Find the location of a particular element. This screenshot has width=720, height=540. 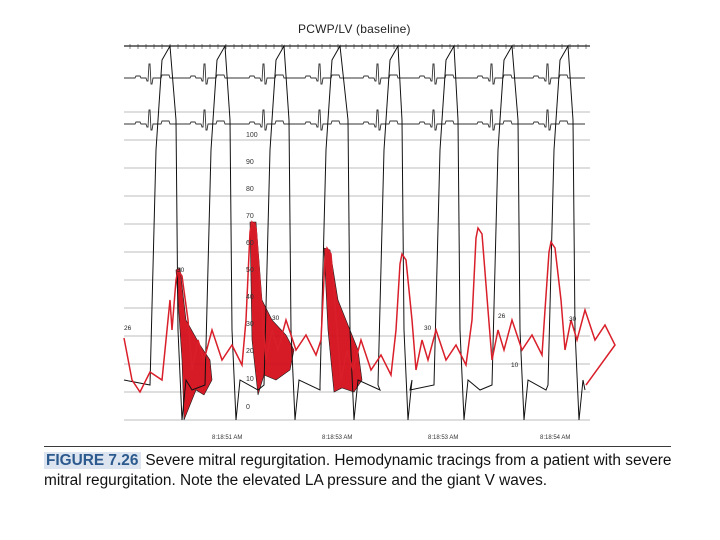

scale-label-80: 80 is located at coordinates (250, 189).